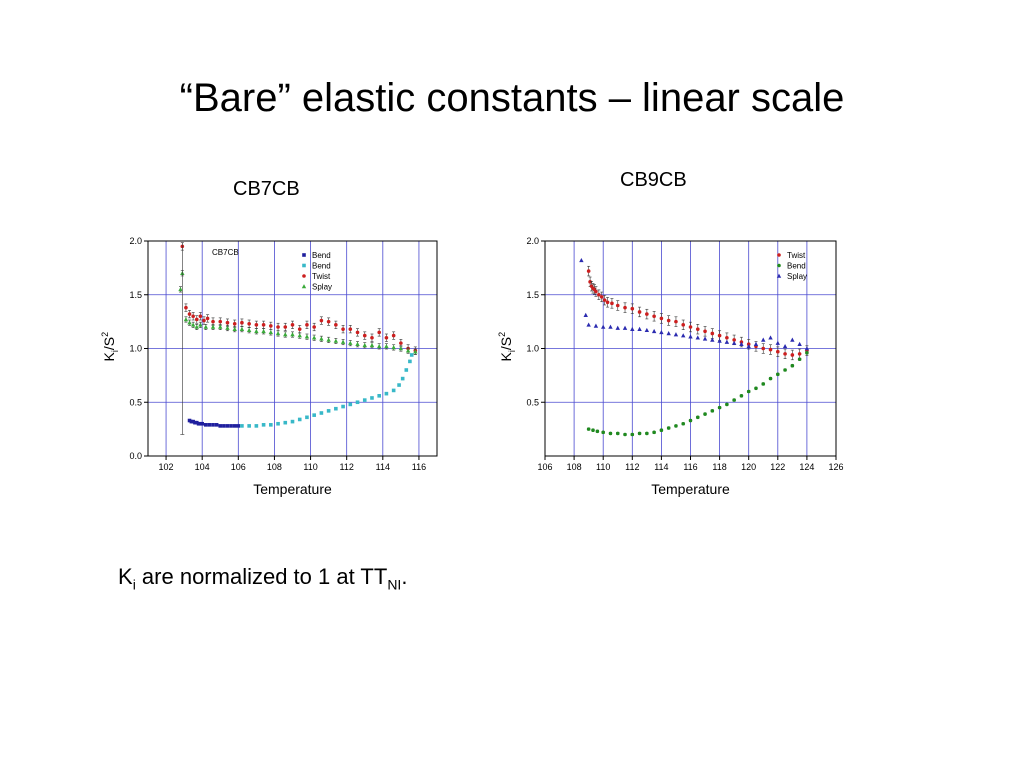 The height and width of the screenshot is (768, 1024). Describe the element at coordinates (806, 467) in the screenshot. I see `x-tick-label: 124` at that location.